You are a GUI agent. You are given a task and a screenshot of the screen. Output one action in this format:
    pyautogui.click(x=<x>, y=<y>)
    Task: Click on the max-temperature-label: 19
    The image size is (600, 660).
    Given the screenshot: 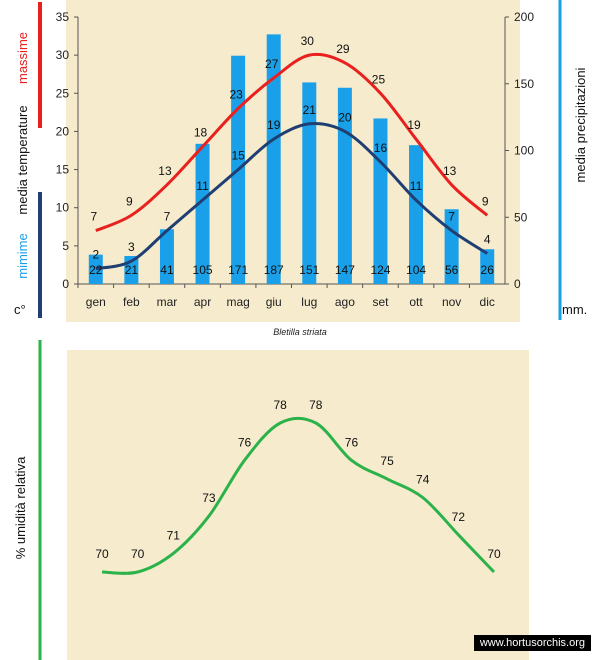 What is the action you would take?
    pyautogui.click(x=414, y=125)
    